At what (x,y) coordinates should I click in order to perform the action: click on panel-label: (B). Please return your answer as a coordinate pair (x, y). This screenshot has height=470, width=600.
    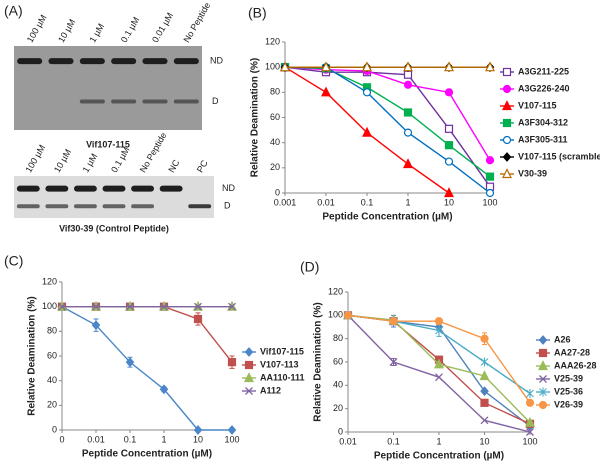
    Looking at the image, I should click on (257, 13).